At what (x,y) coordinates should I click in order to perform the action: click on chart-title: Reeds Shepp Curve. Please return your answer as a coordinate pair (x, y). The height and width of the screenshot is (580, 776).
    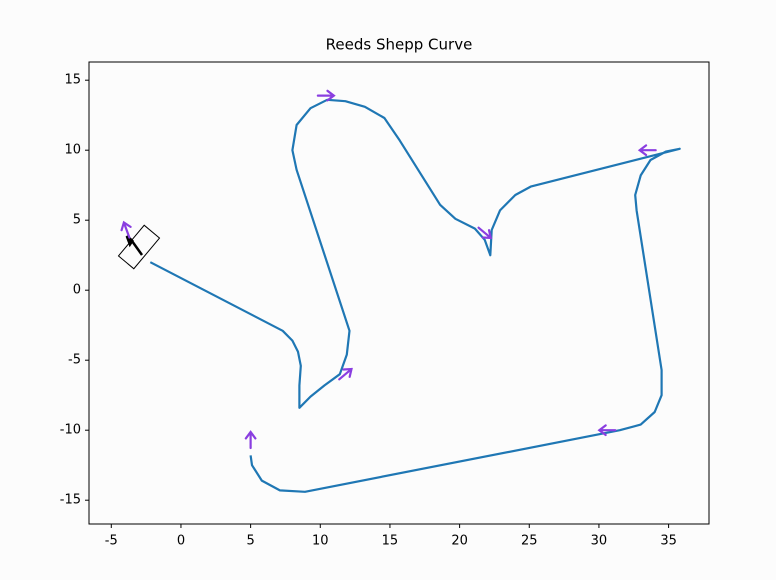
    Looking at the image, I should click on (399, 45).